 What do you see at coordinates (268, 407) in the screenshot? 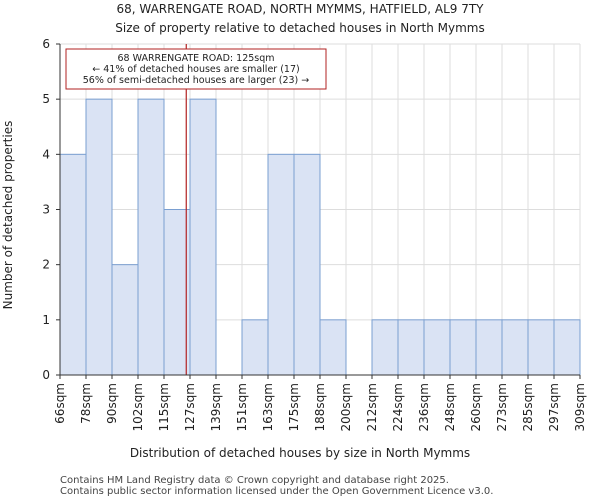
I see `x-tick-label: 163sqm` at bounding box center [268, 407].